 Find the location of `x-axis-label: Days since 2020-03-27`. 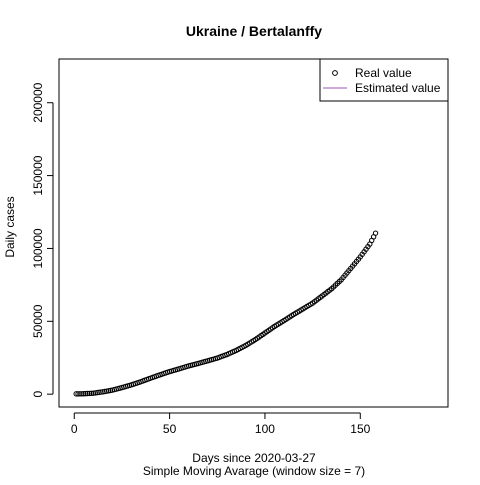

x-axis-label: Days since 2020-03-27 is located at coordinates (254, 458).